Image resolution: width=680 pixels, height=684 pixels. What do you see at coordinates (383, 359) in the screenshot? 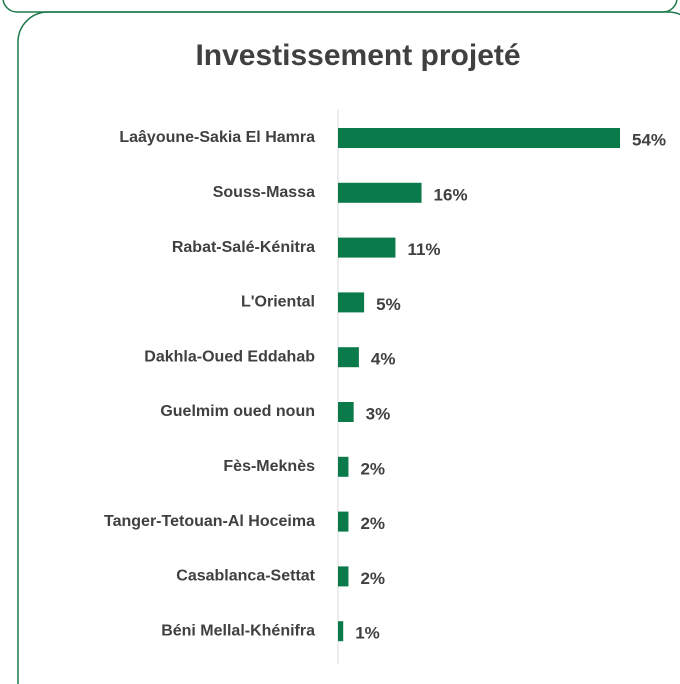
I see `value-label: 4%` at bounding box center [383, 359].